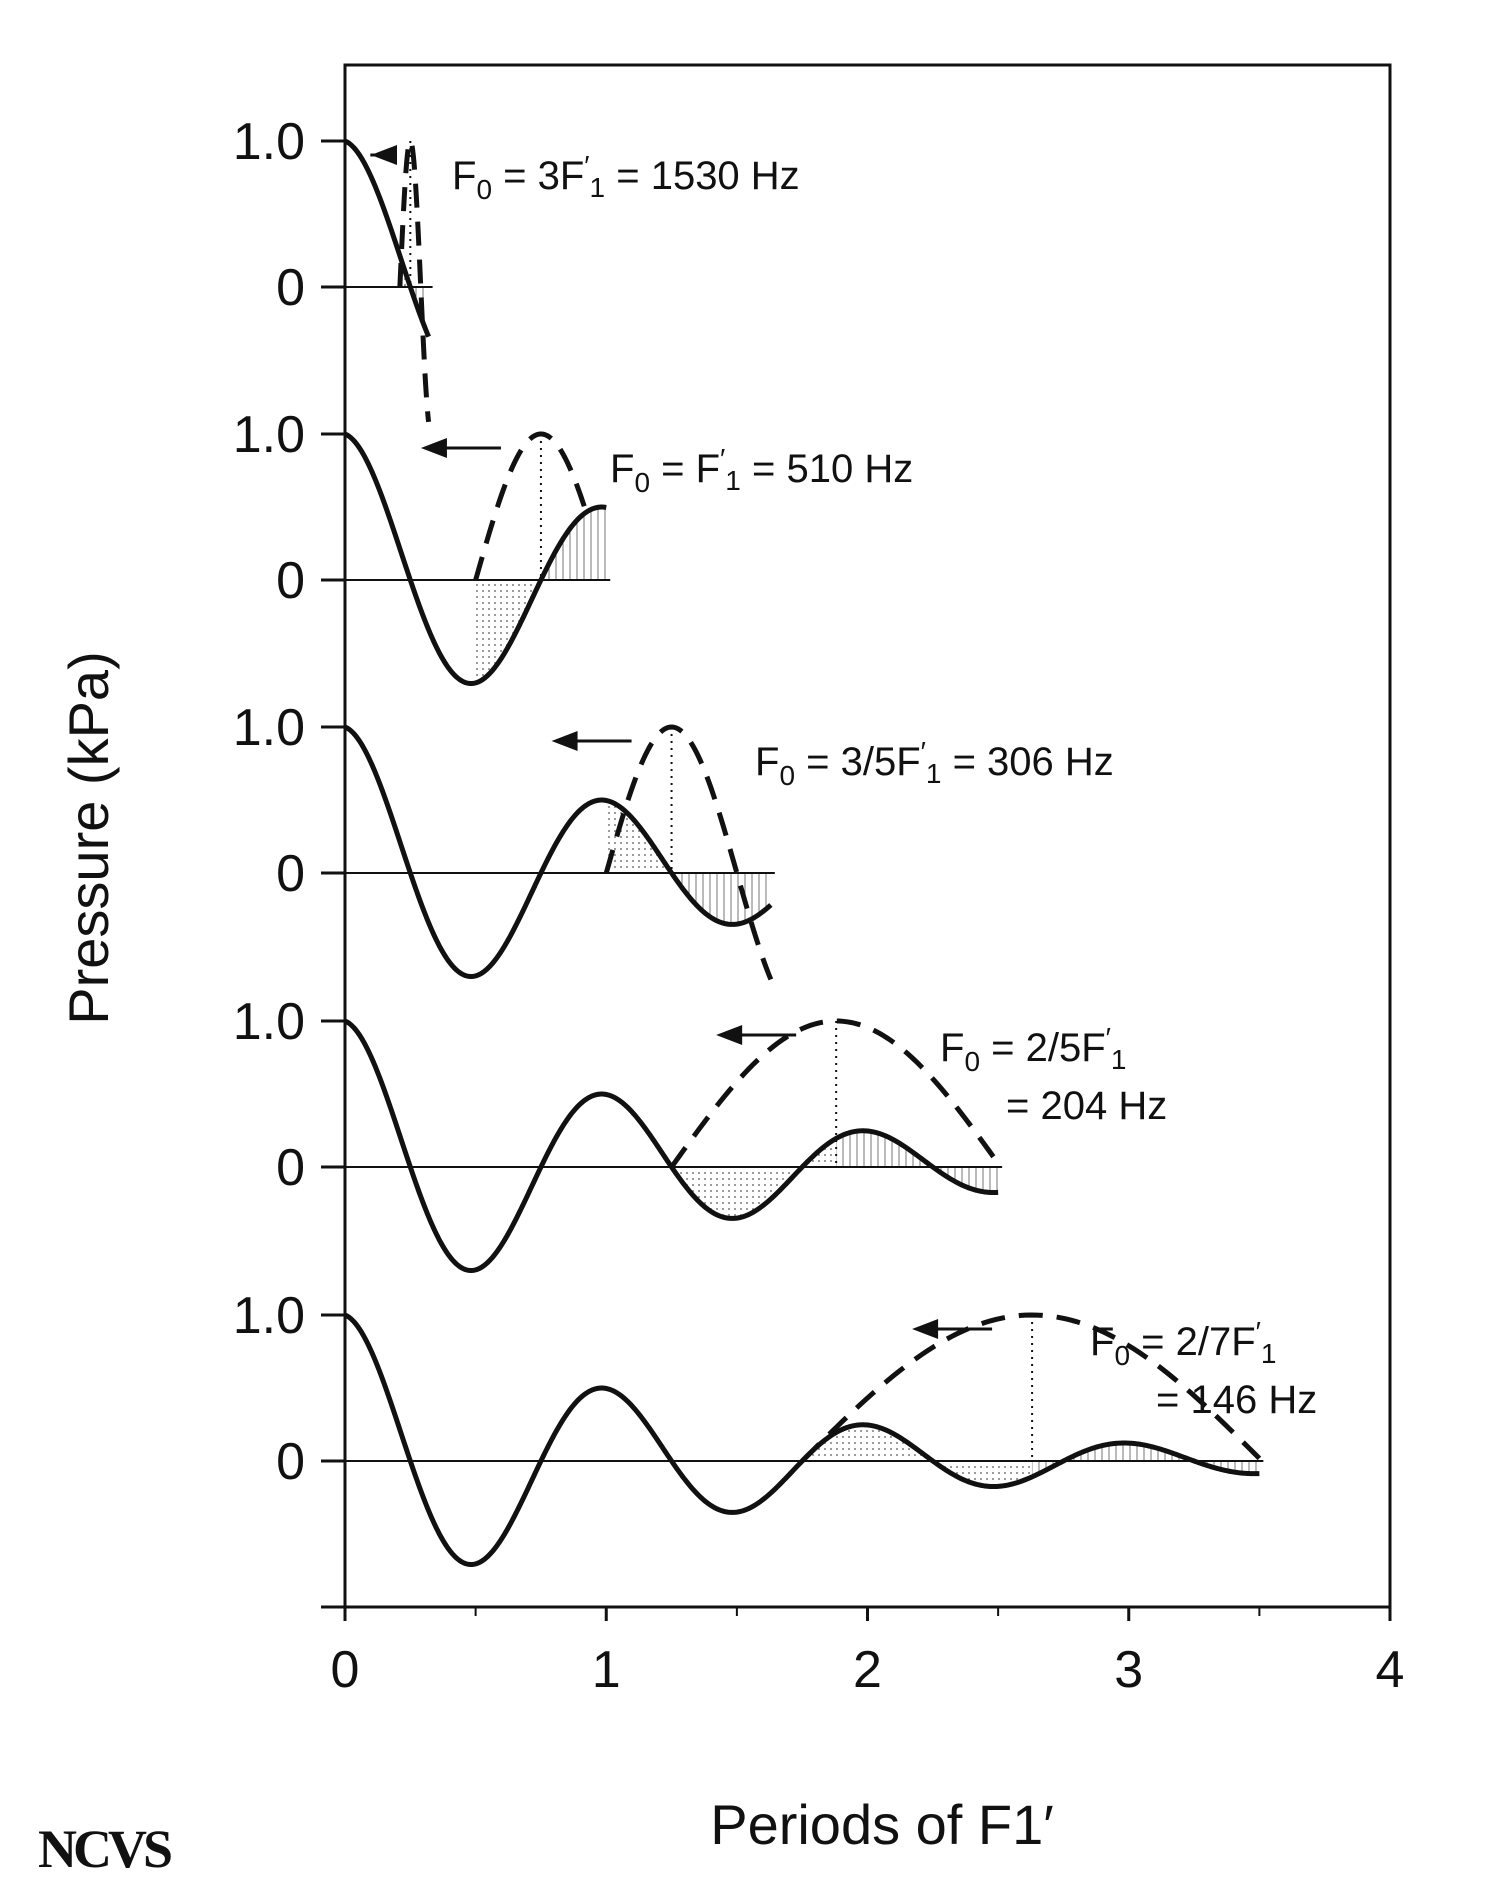  What do you see at coordinates (1086, 1106) in the screenshot?
I see `frequency-value: = 204 Hz` at bounding box center [1086, 1106].